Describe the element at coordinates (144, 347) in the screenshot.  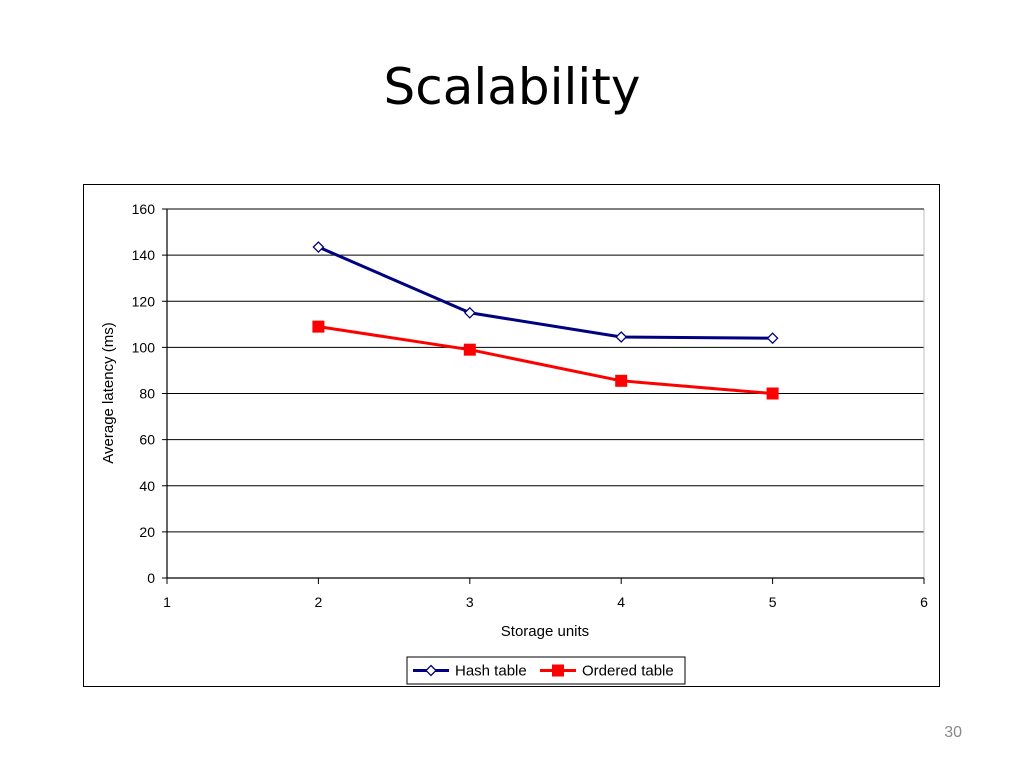
I see `y-tick-label: 100` at that location.